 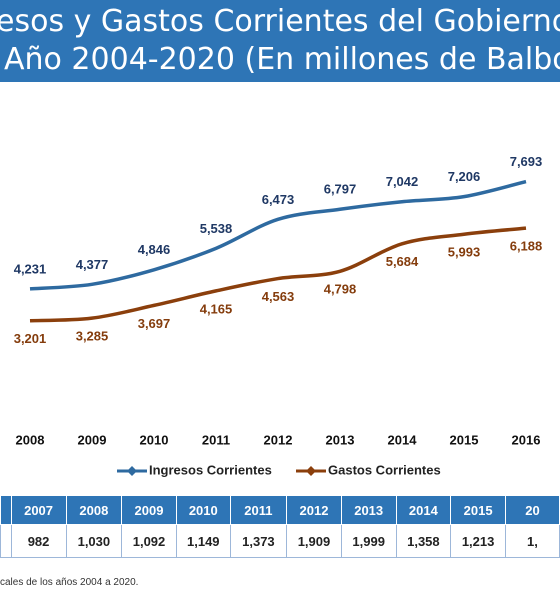 I want to click on x-tick-label: 2010, so click(x=154, y=439).